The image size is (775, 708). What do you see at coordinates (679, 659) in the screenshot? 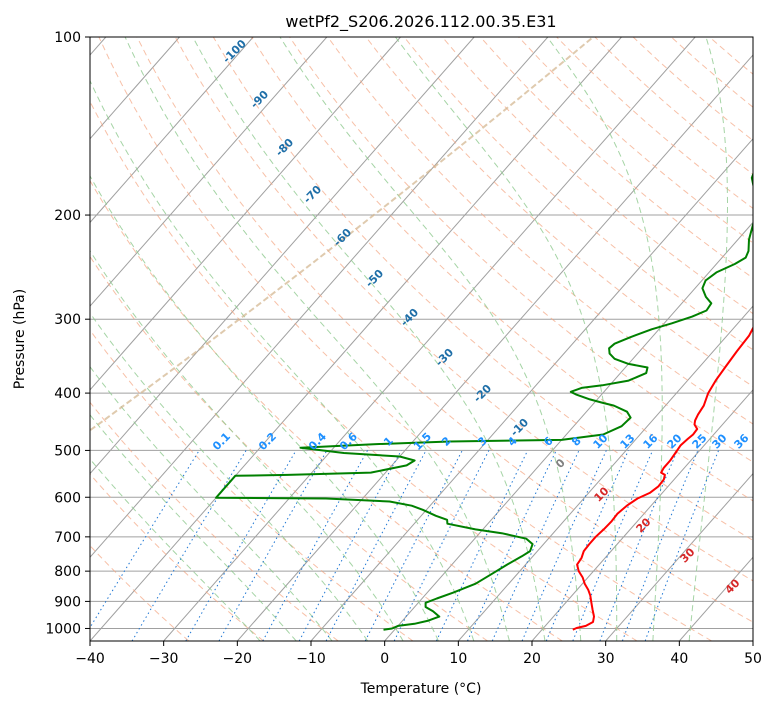
I see `x-tick-label: 40` at bounding box center [679, 659].